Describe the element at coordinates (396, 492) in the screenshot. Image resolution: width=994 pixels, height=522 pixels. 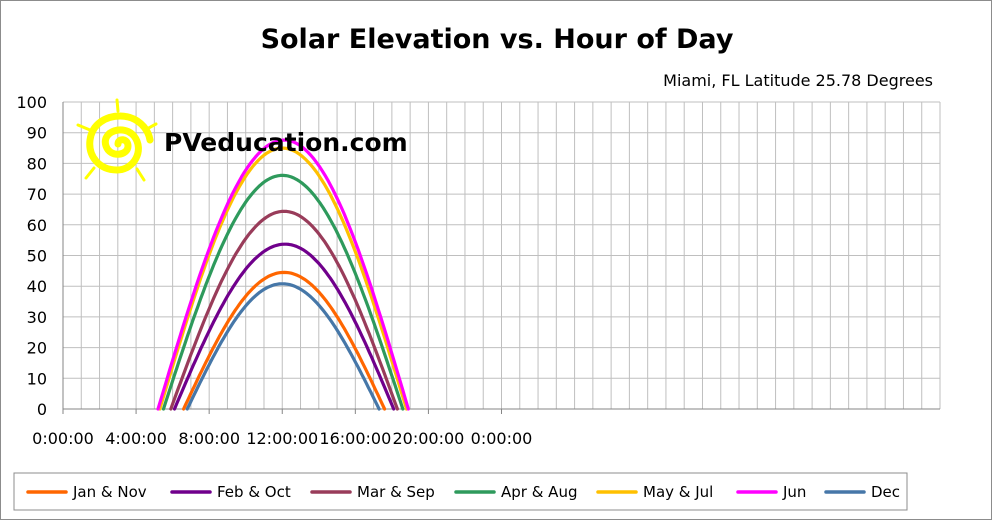
I see `legend-label: Mar & Sep` at that location.